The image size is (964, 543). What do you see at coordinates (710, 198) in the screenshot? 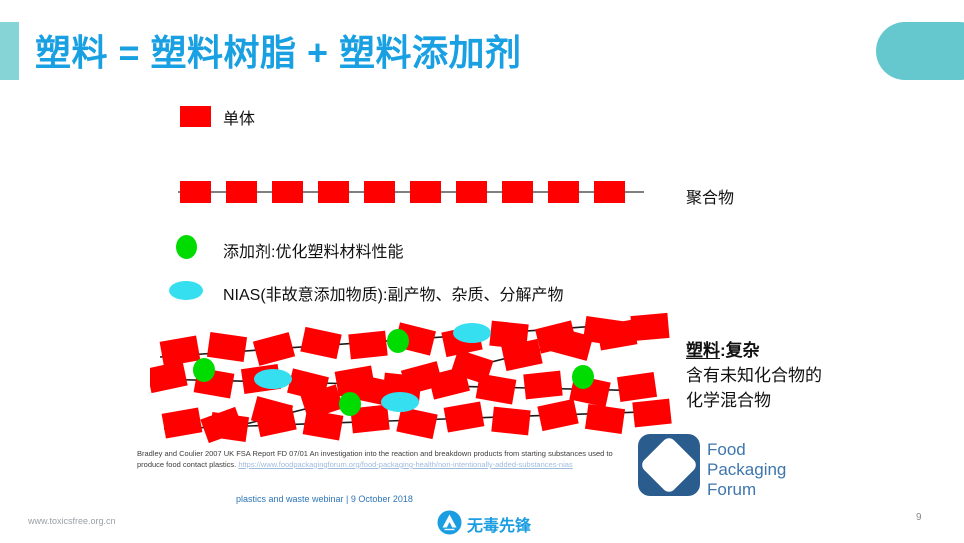
I see `polymer-label: 聚合物` at bounding box center [710, 198].